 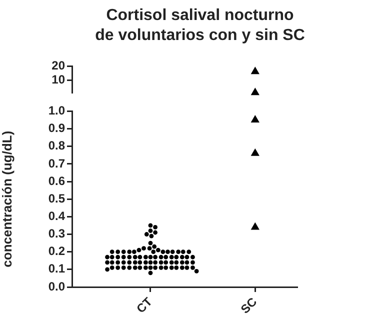 What do you see at coordinates (57, 128) in the screenshot?
I see `y-tick-label: 0.9` at bounding box center [57, 128].